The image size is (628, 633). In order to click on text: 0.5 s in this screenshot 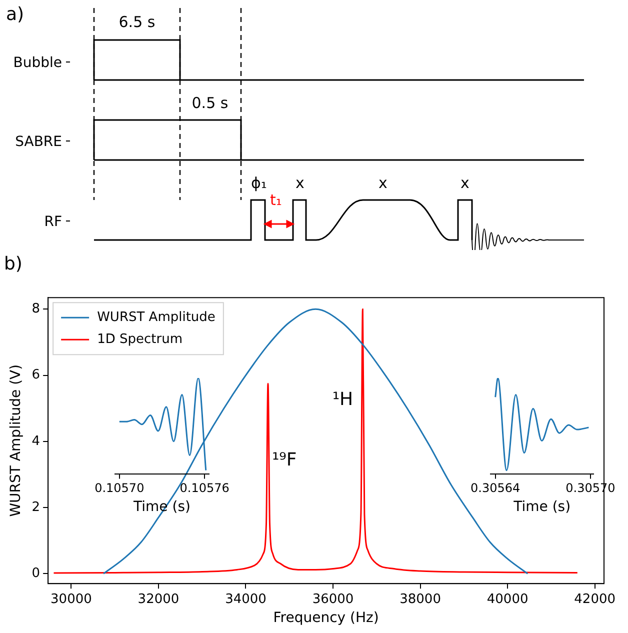, I will do `click(210, 103)`.